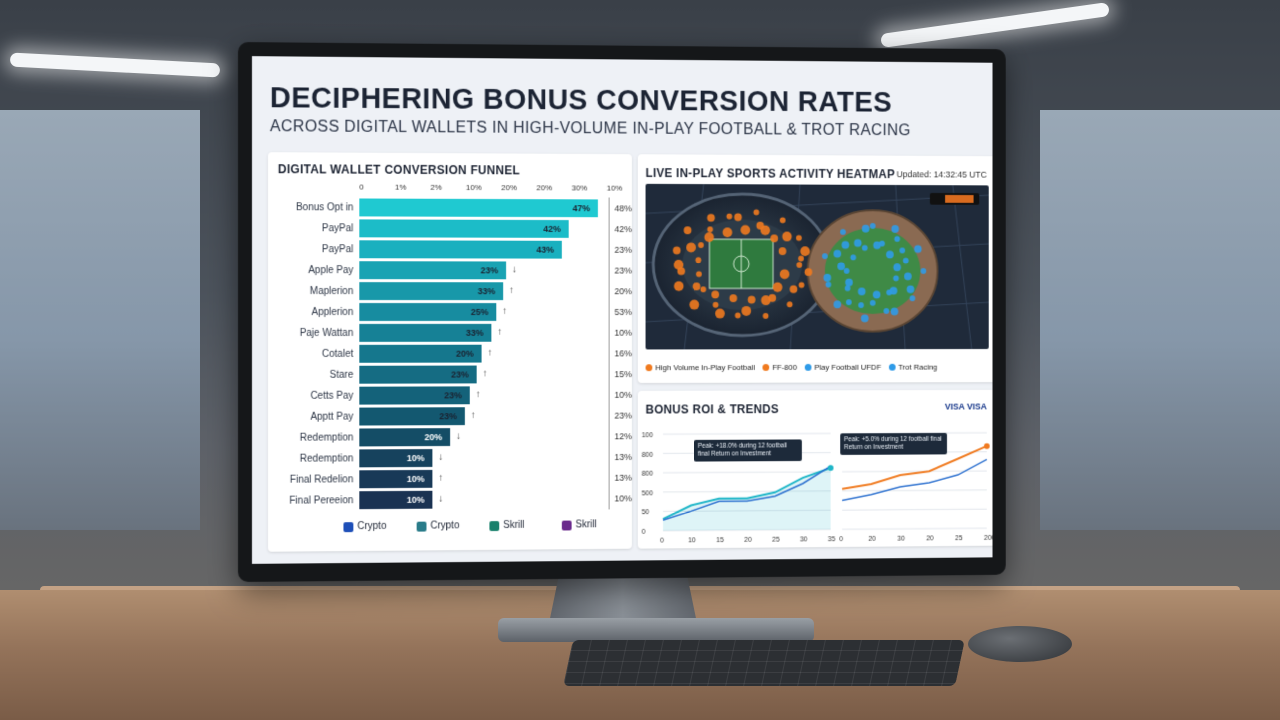  Describe the element at coordinates (623, 229) in the screenshot. I see `funnel-right-value: 42%` at that location.